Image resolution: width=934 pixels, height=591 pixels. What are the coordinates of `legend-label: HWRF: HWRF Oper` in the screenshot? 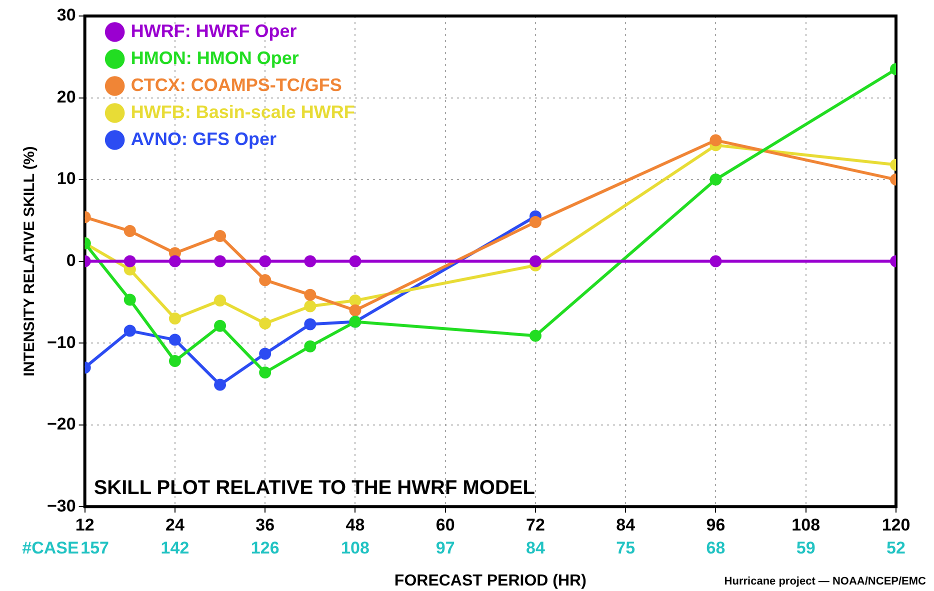 It's located at (213, 30).